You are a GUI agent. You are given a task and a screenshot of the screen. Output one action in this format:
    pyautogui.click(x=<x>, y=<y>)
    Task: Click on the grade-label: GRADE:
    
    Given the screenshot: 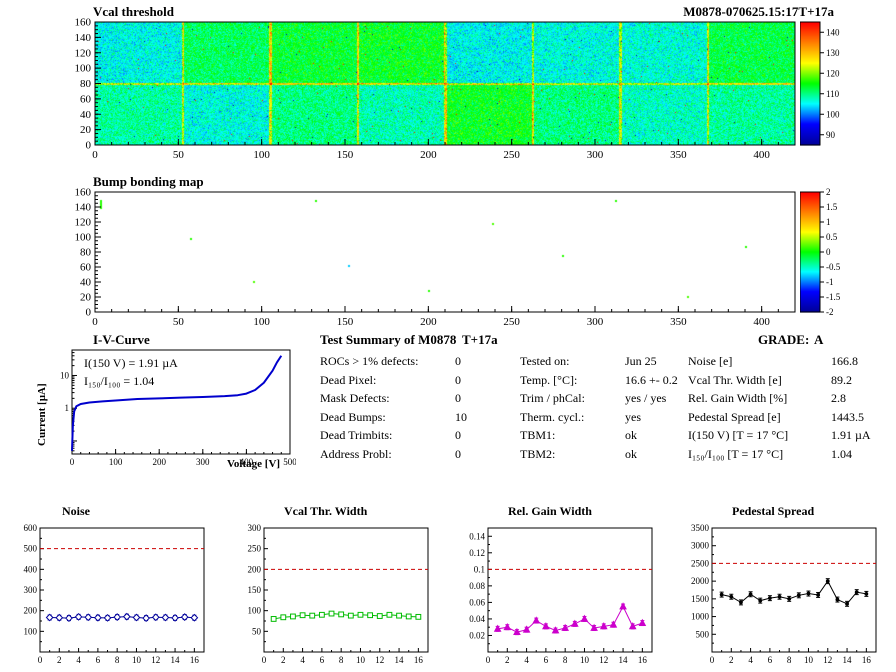 What is the action you would take?
    pyautogui.click(x=784, y=339)
    